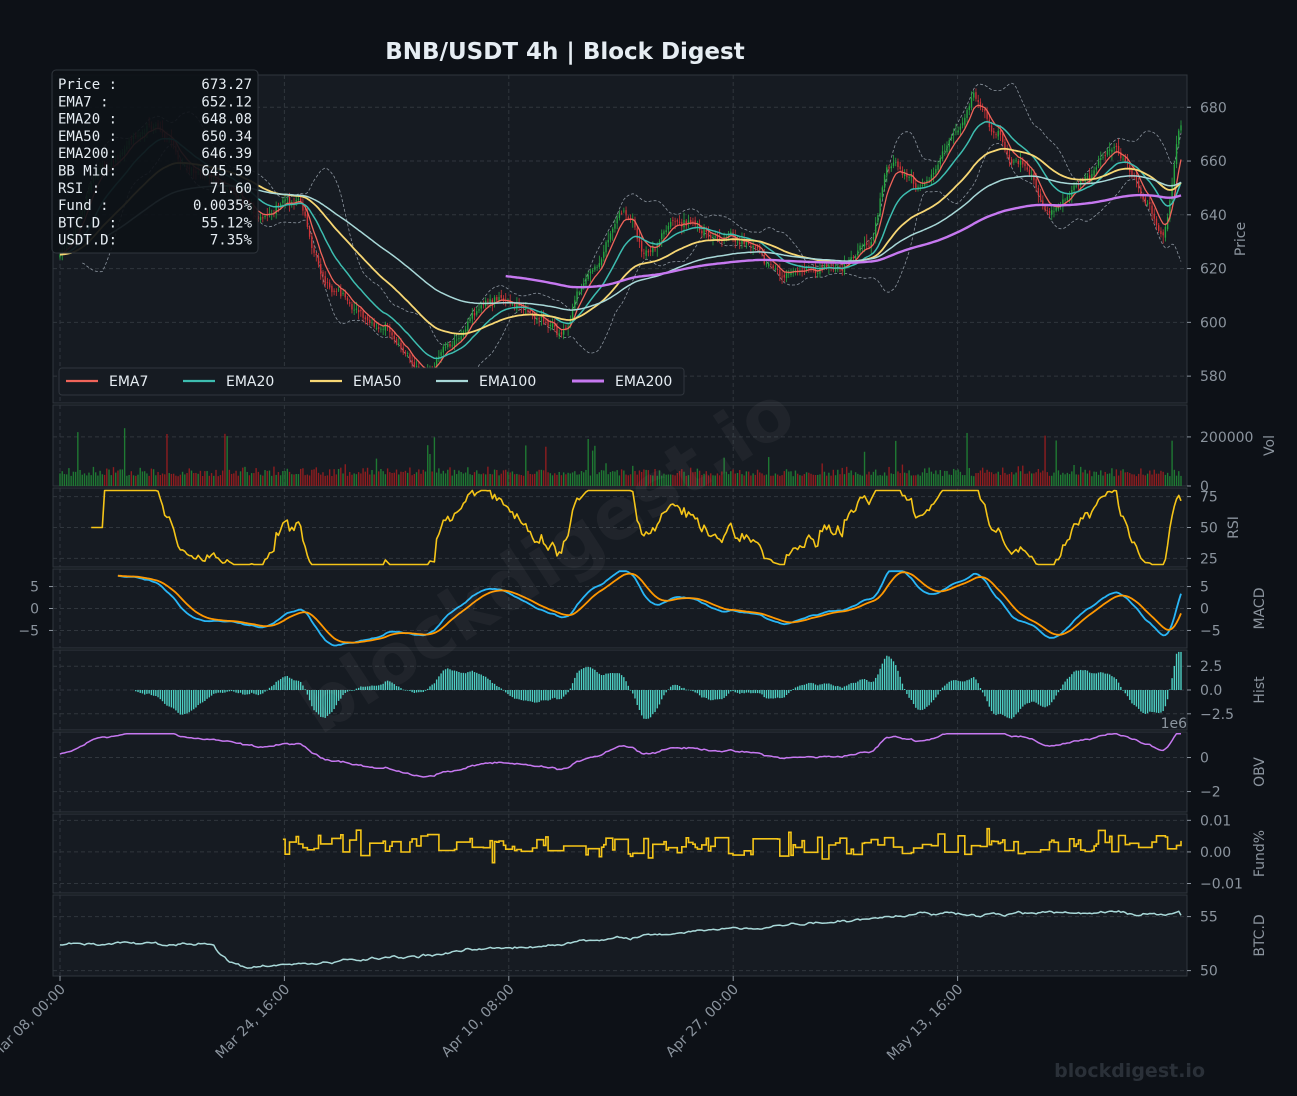 The width and height of the screenshot is (1297, 1096). What do you see at coordinates (620, 755) in the screenshot?
I see `obv-line` at bounding box center [620, 755].